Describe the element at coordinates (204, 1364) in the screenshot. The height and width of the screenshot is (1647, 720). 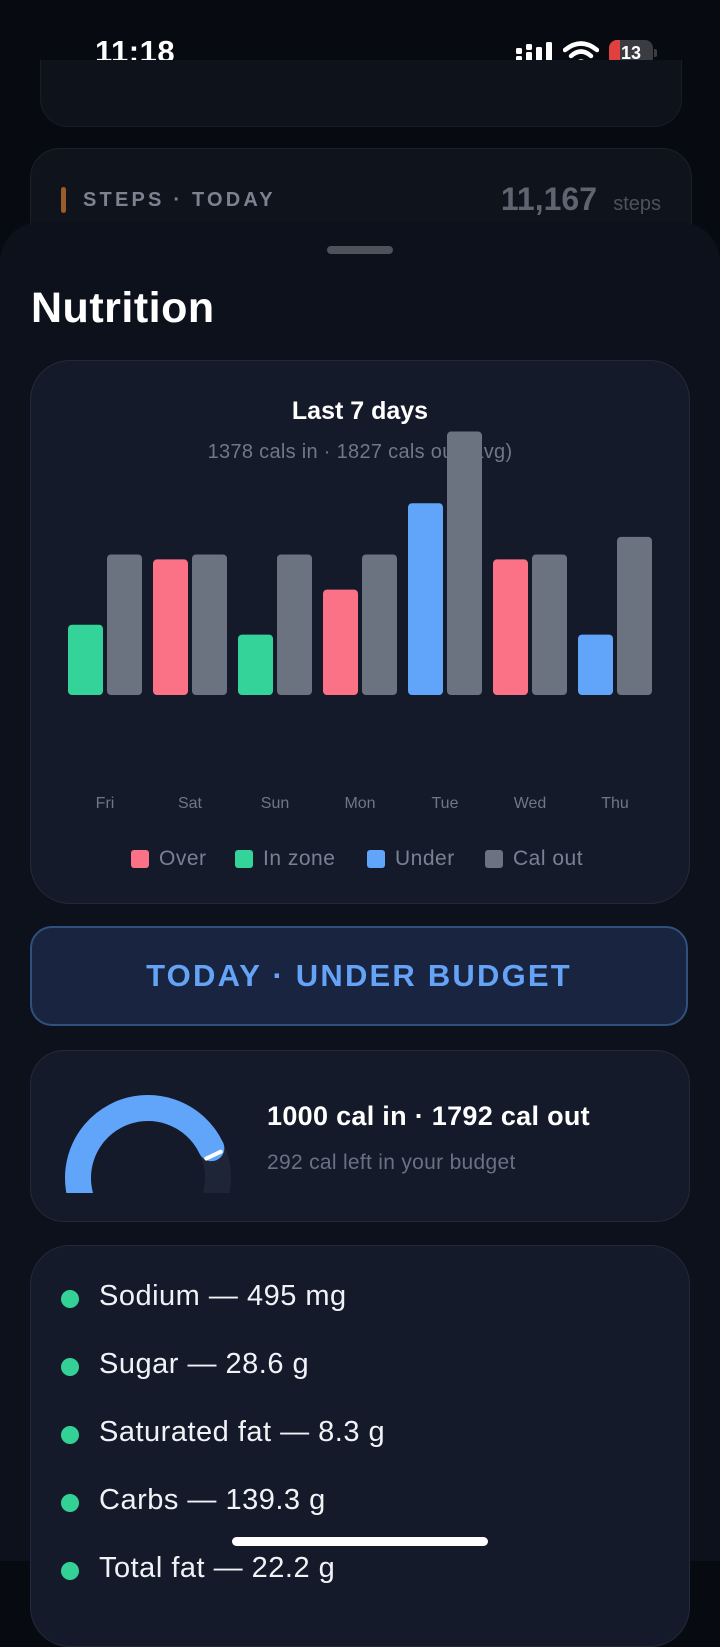
I see `nutrient-label: Sugar — 28.6 g` at that location.